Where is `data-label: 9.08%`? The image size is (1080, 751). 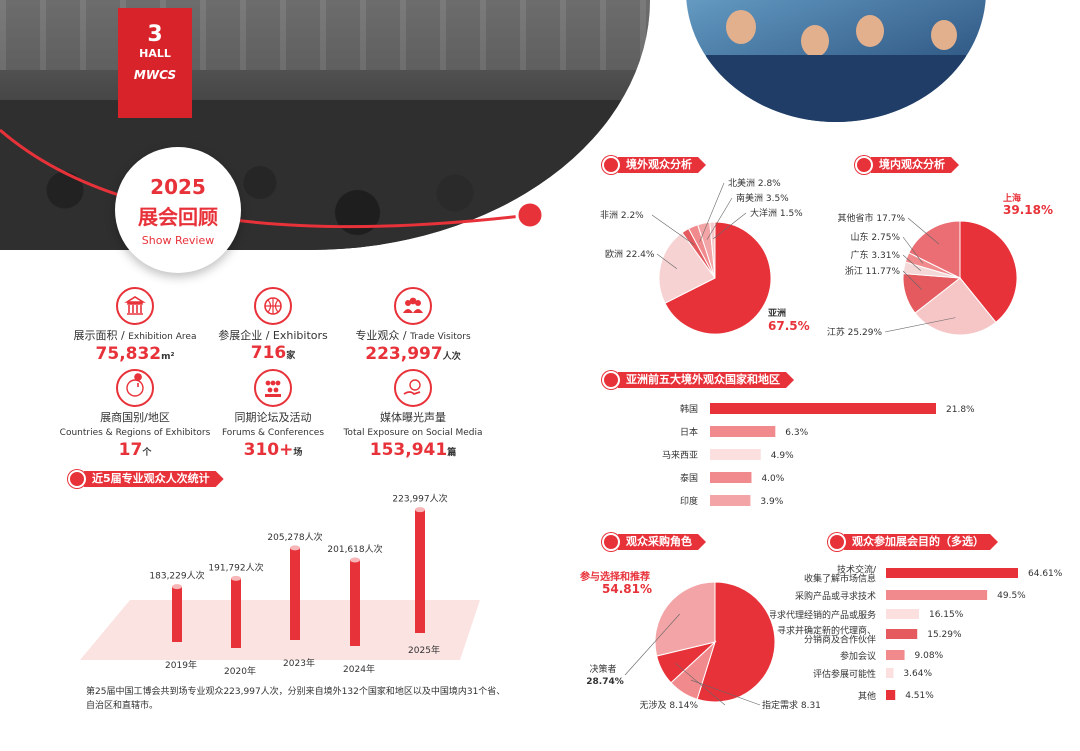 data-label: 9.08% is located at coordinates (929, 656).